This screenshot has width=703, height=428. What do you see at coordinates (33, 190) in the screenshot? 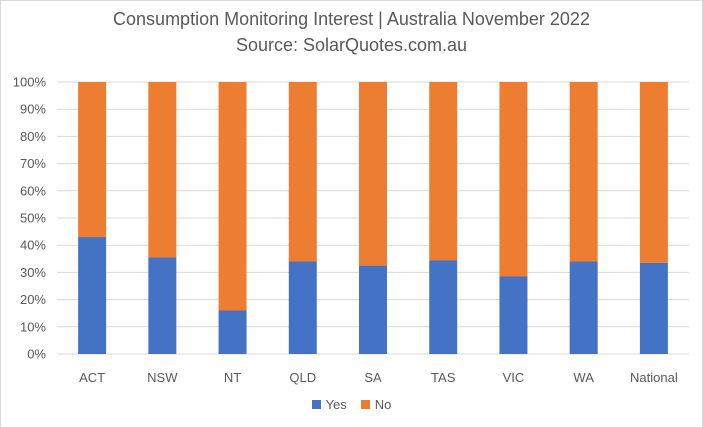
I see `y-tick-label: 60%` at bounding box center [33, 190].